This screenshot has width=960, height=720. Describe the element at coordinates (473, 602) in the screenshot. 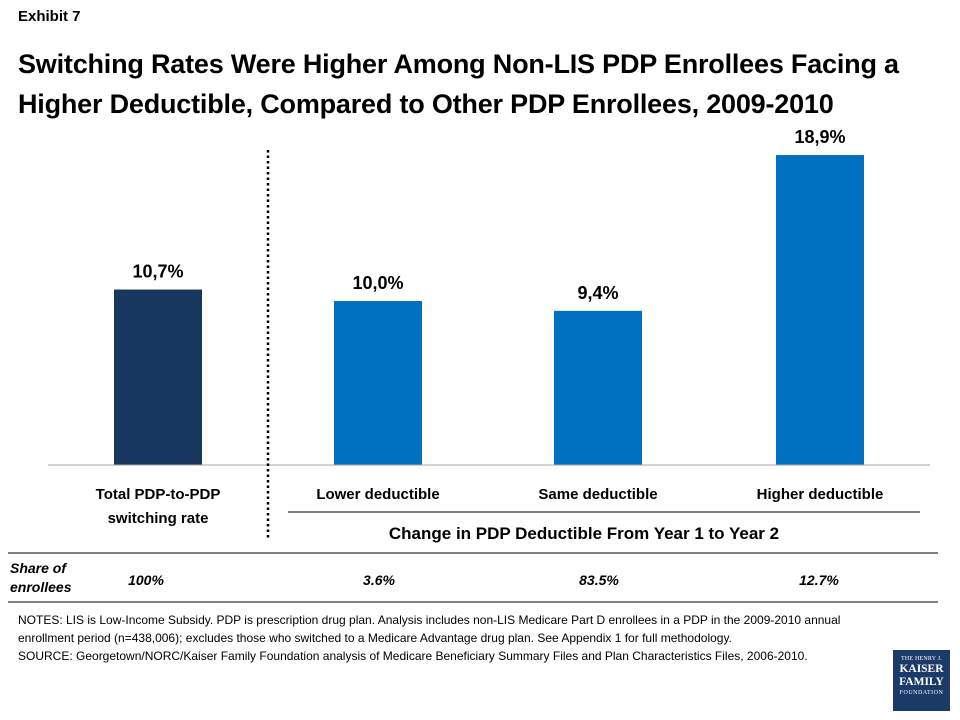

I see `share-bottom-rule-wrap` at that location.